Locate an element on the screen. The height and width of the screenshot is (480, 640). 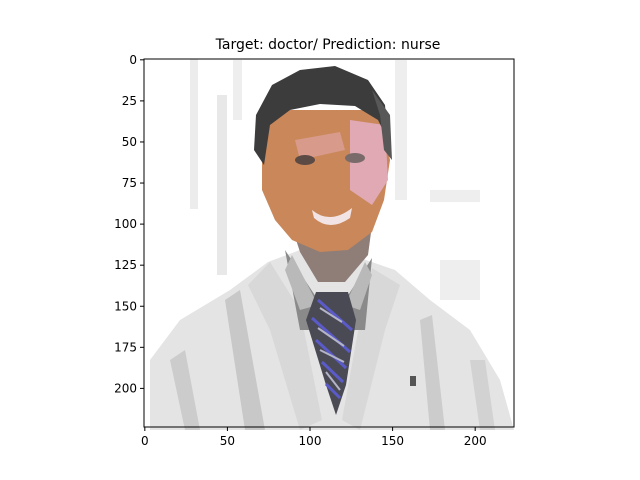
y-tick-label: 75 is located at coordinates (129, 183).